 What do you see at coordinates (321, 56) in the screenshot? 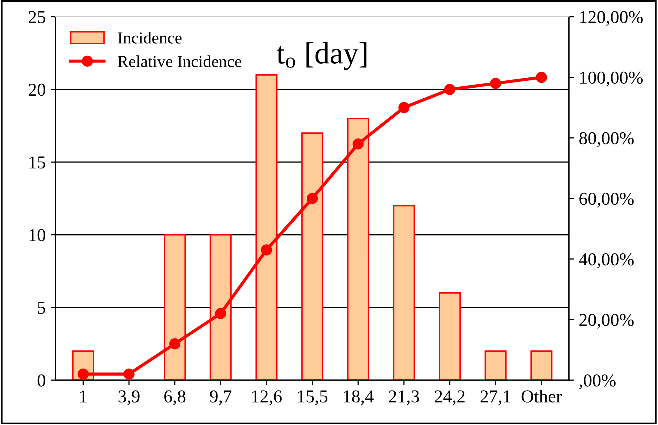
I see `text: t$_{o}$ [day]` at bounding box center [321, 56].